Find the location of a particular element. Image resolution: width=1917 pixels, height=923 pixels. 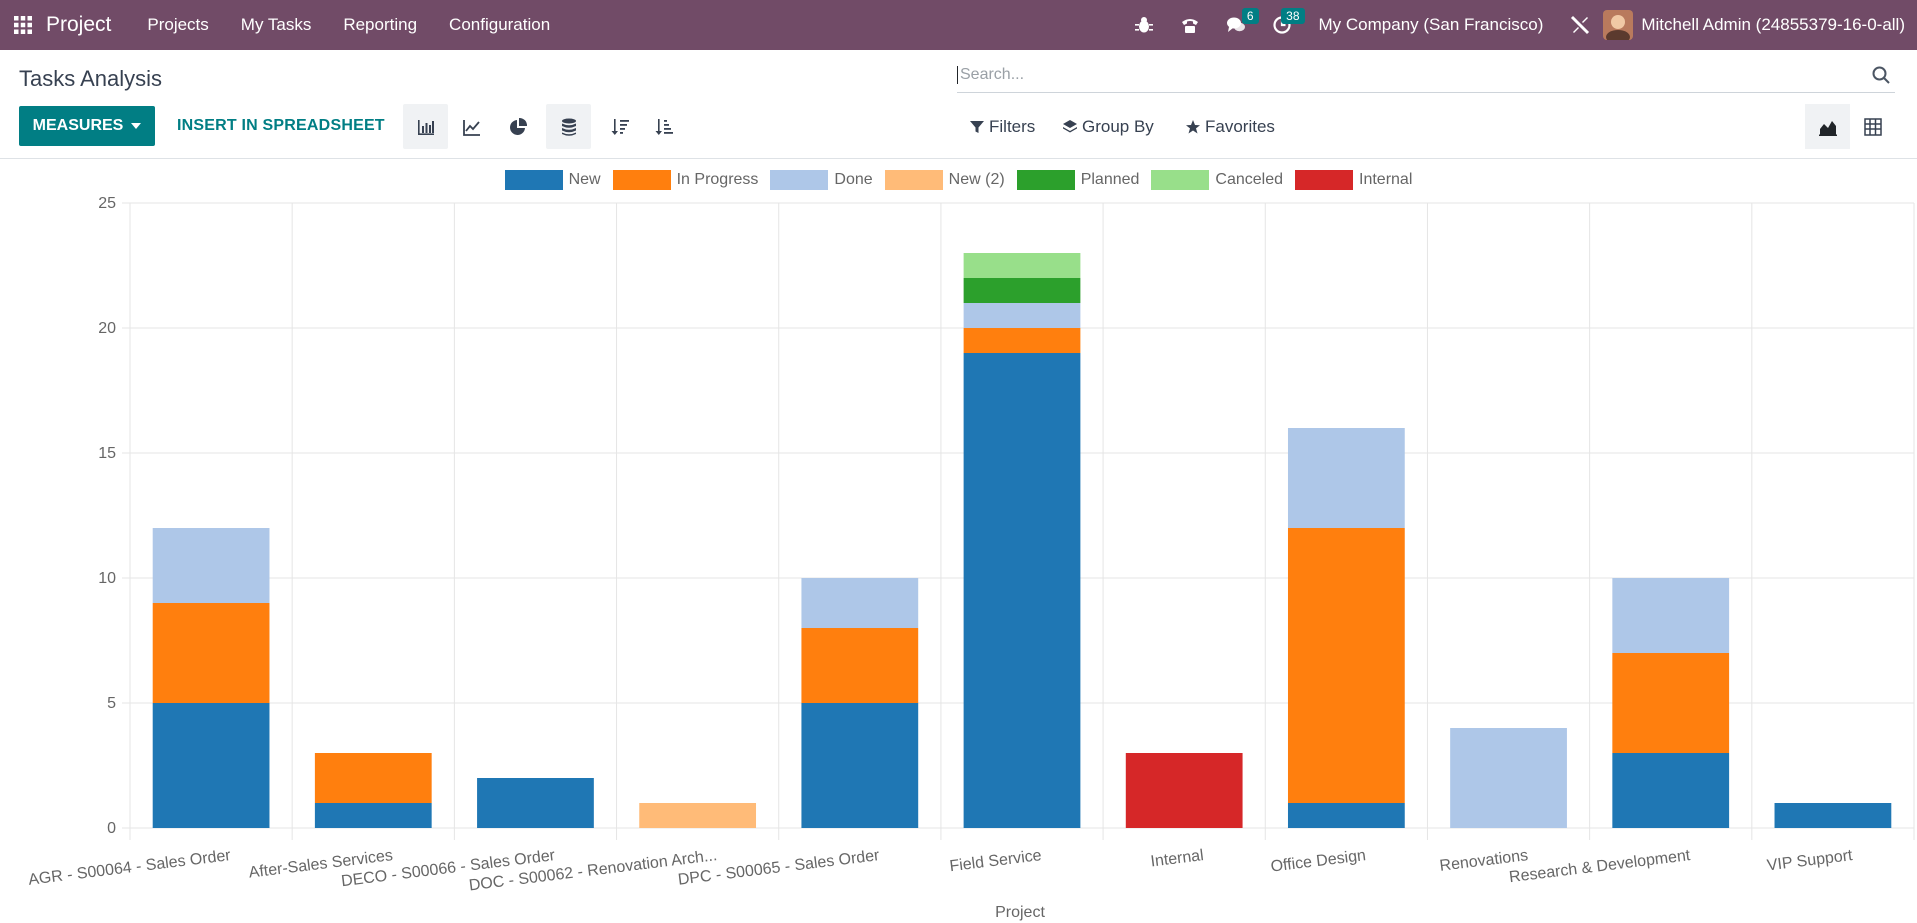

favorites-button: Favorites is located at coordinates (1230, 127).